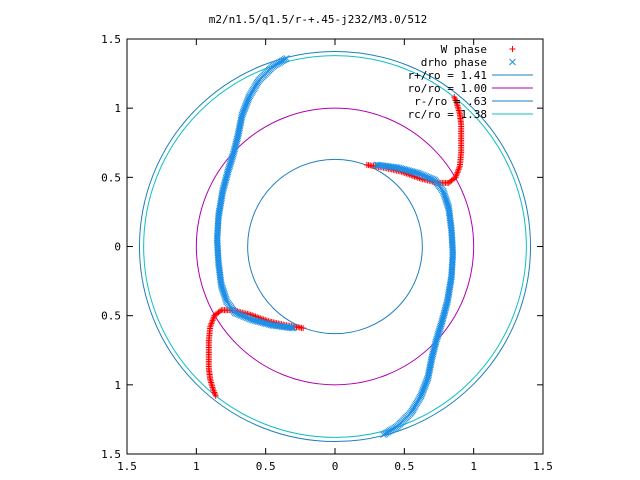 Image resolution: width=640 pixels, height=480 pixels. What do you see at coordinates (335, 466) in the screenshot?
I see `x-tick-label: 0` at bounding box center [335, 466].